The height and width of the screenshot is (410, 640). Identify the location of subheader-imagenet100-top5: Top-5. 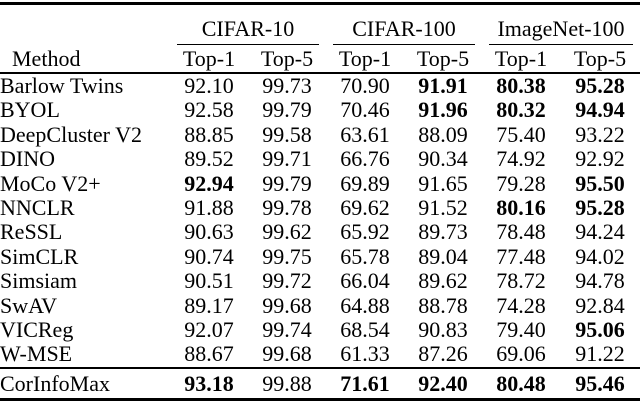
(600, 58).